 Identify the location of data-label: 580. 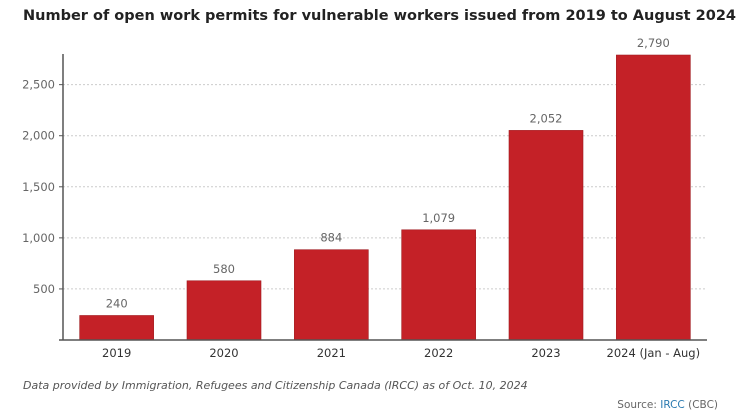
(224, 269).